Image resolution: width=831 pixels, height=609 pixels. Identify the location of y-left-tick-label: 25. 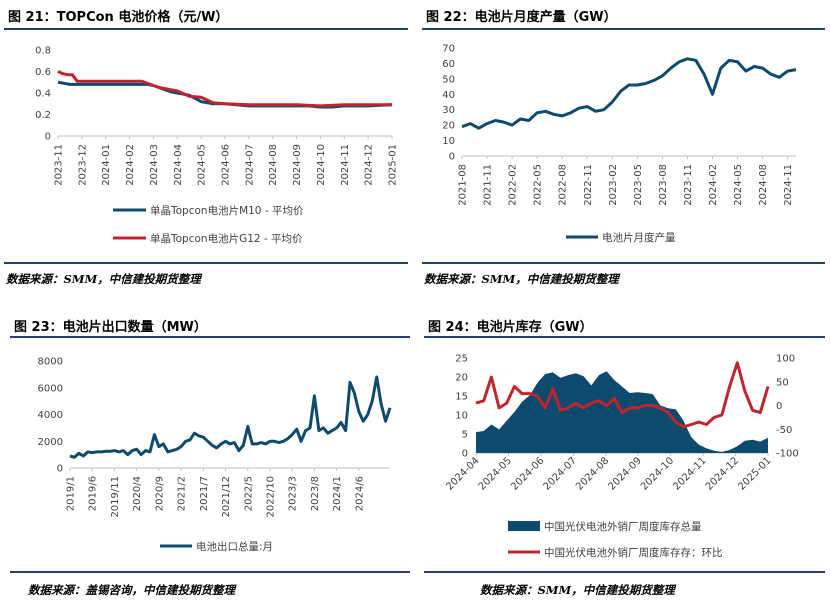
(461, 359).